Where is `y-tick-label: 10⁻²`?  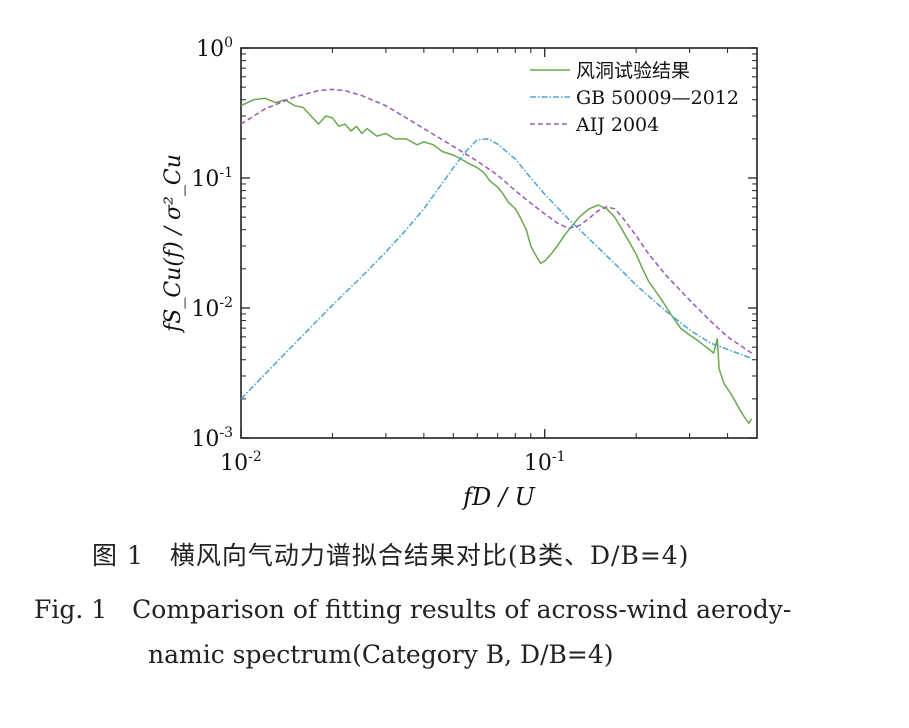 y-tick-label: 10⁻² is located at coordinates (212, 308).